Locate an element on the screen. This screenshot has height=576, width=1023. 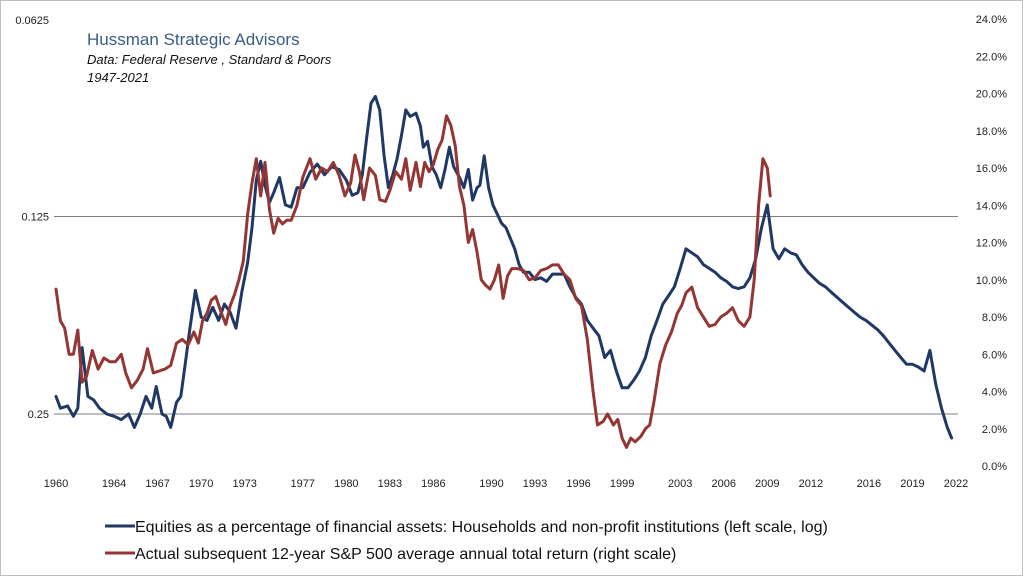
x-tick-label: 2012 is located at coordinates (811, 484).